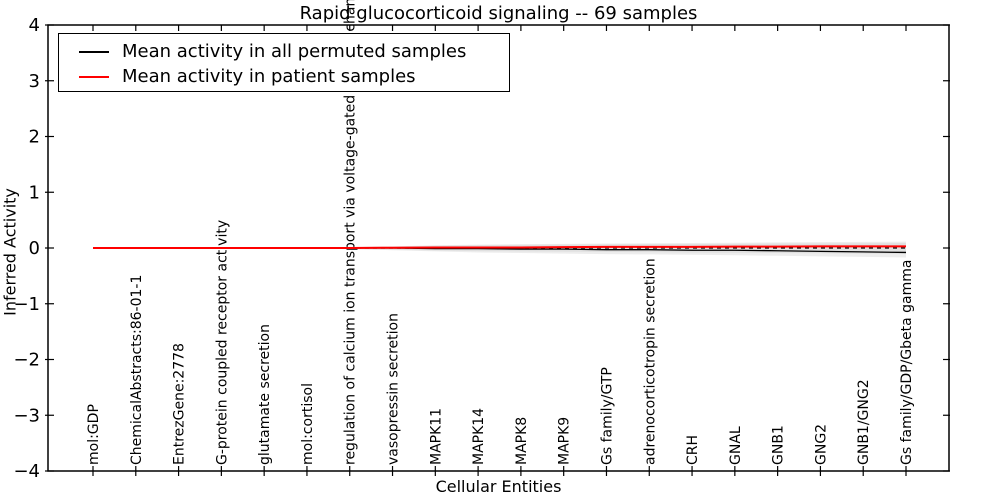 Image resolution: width=1000 pixels, height=500 pixels. What do you see at coordinates (34, 137) in the screenshot?
I see `y-tick-label: 2` at bounding box center [34, 137].